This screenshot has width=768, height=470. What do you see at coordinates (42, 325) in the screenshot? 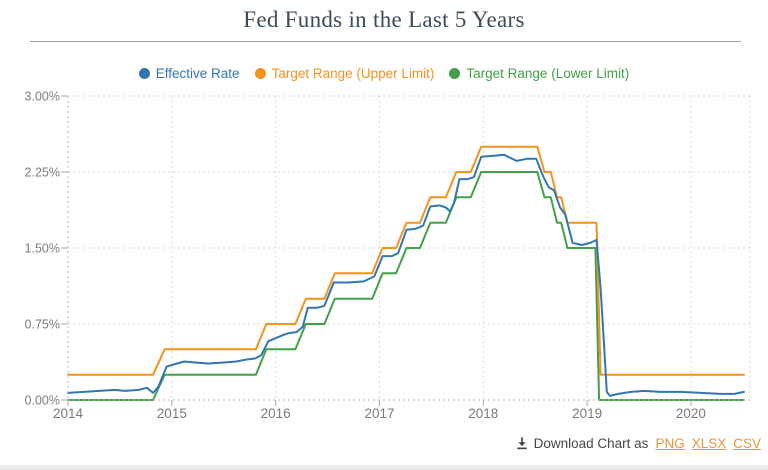
I see `svg-text: 0.75%` at bounding box center [42, 325].